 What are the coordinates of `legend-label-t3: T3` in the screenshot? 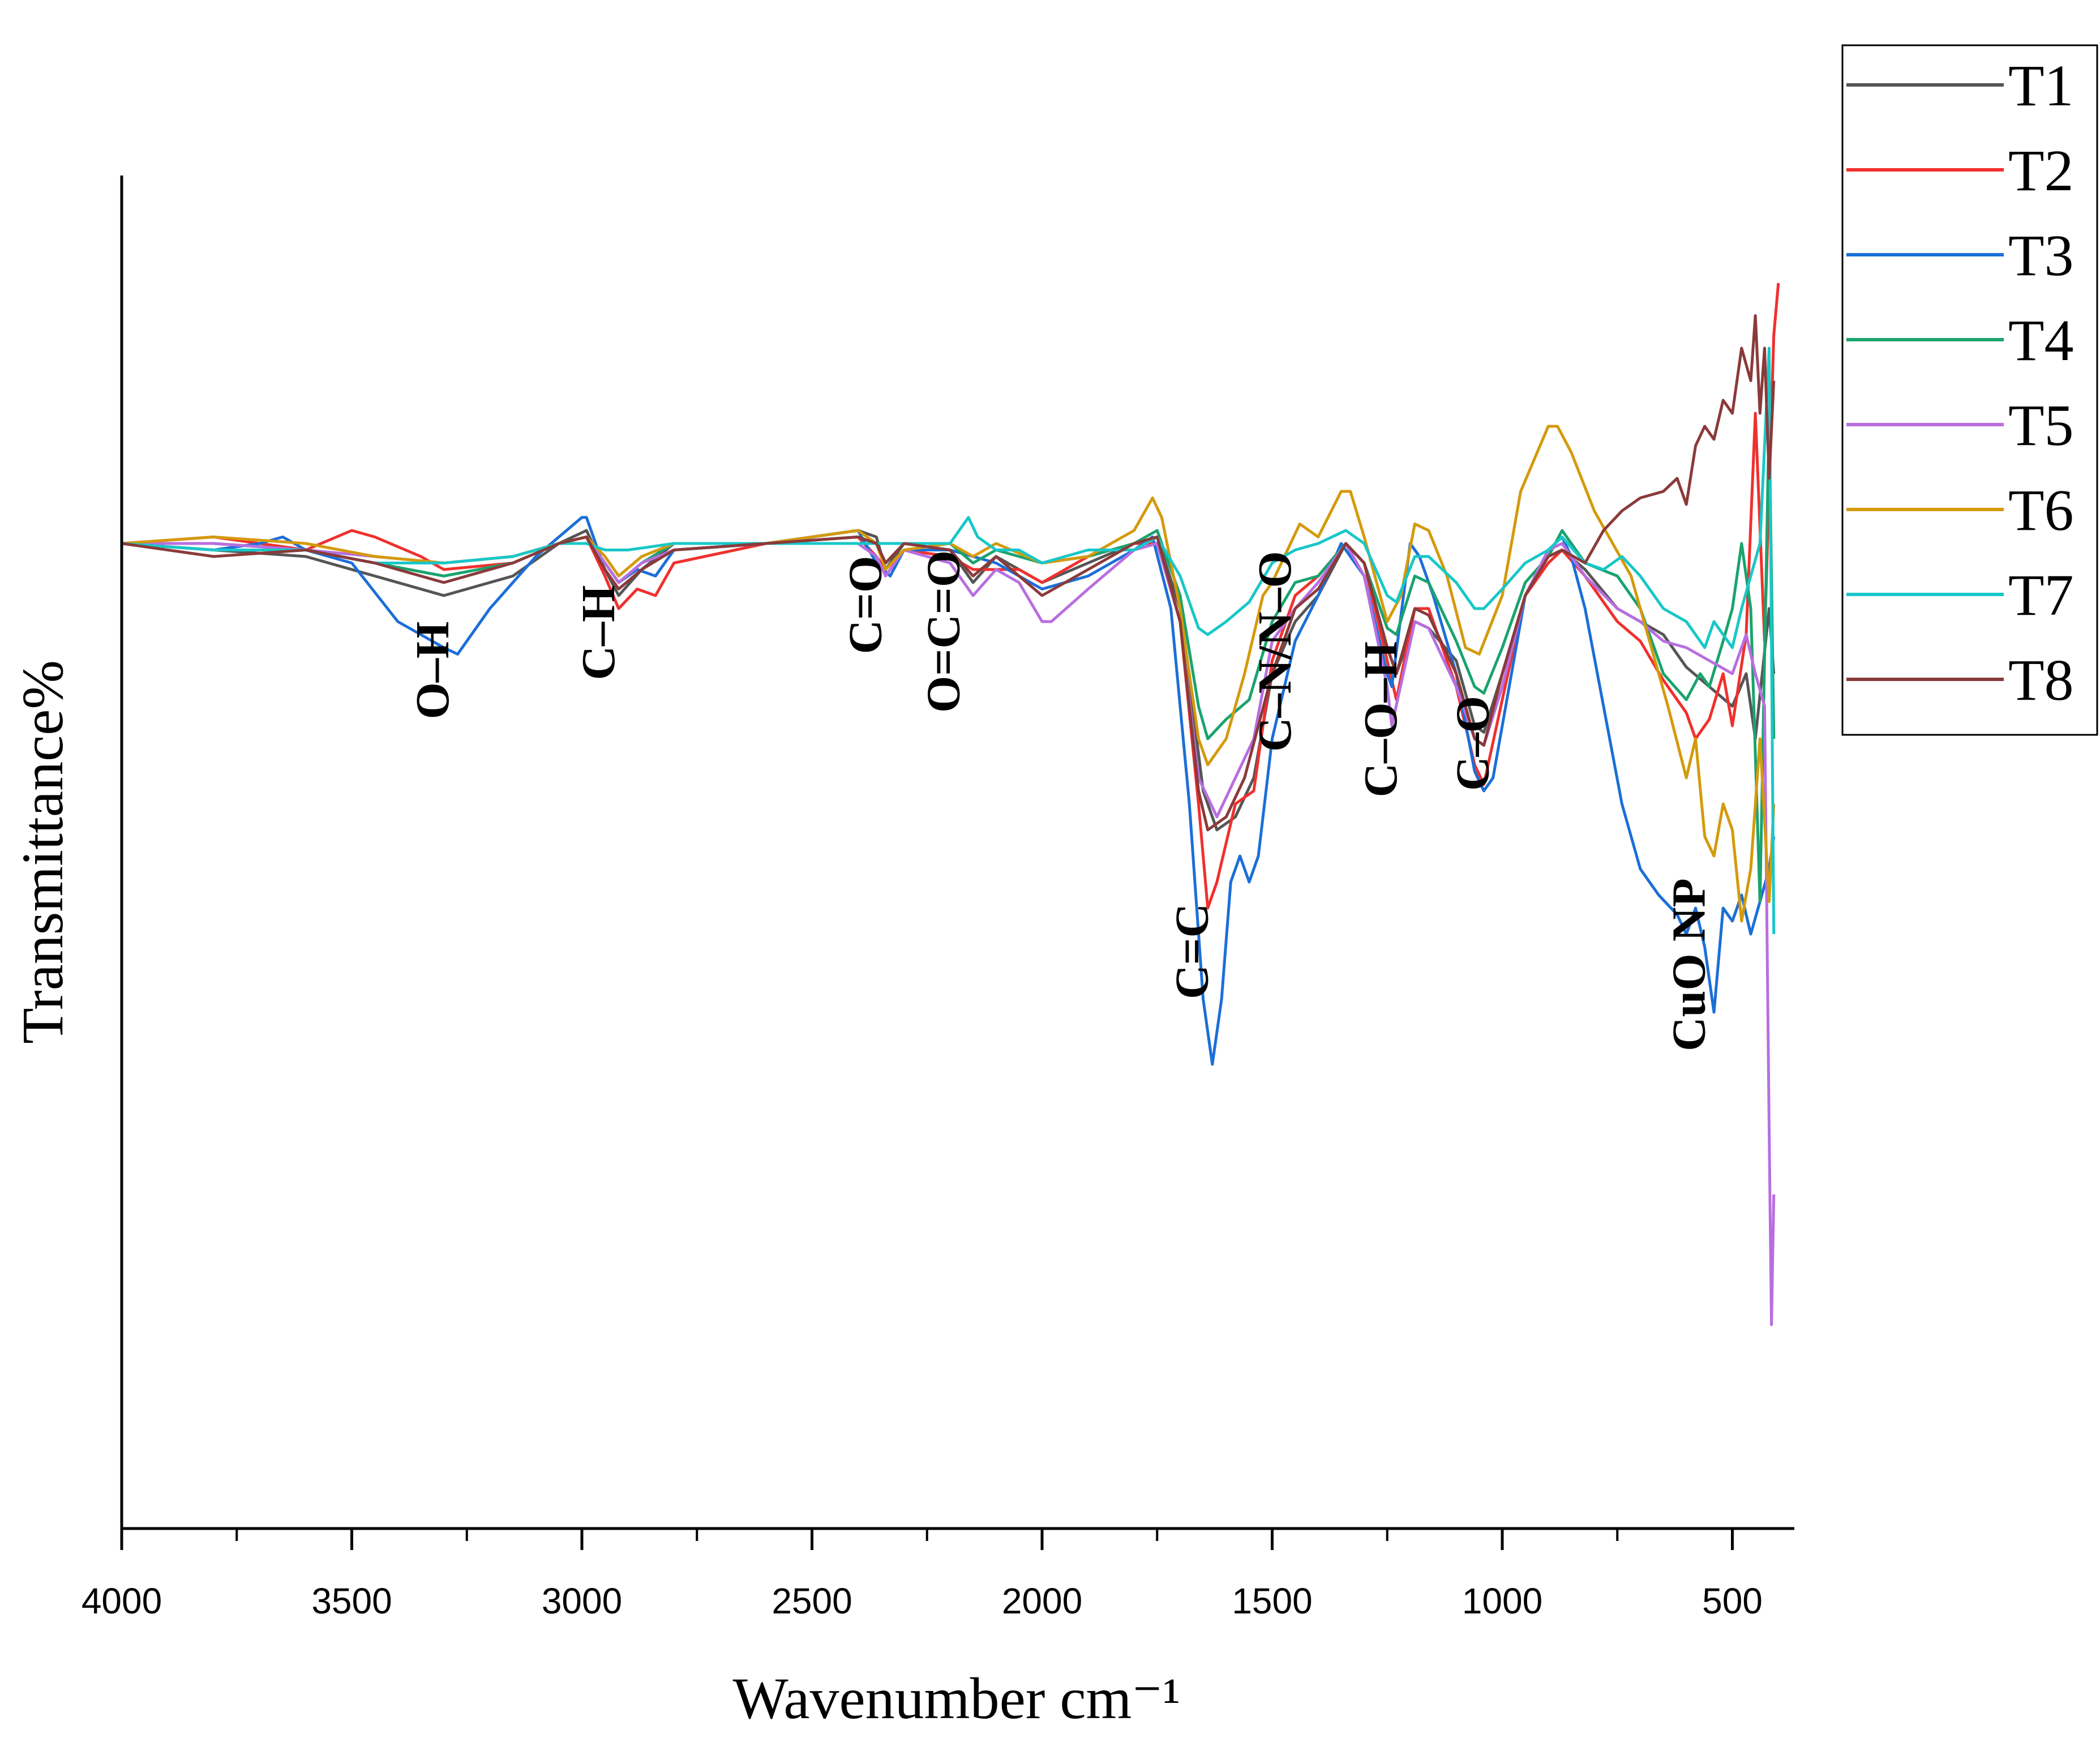 It's located at (2041, 256).